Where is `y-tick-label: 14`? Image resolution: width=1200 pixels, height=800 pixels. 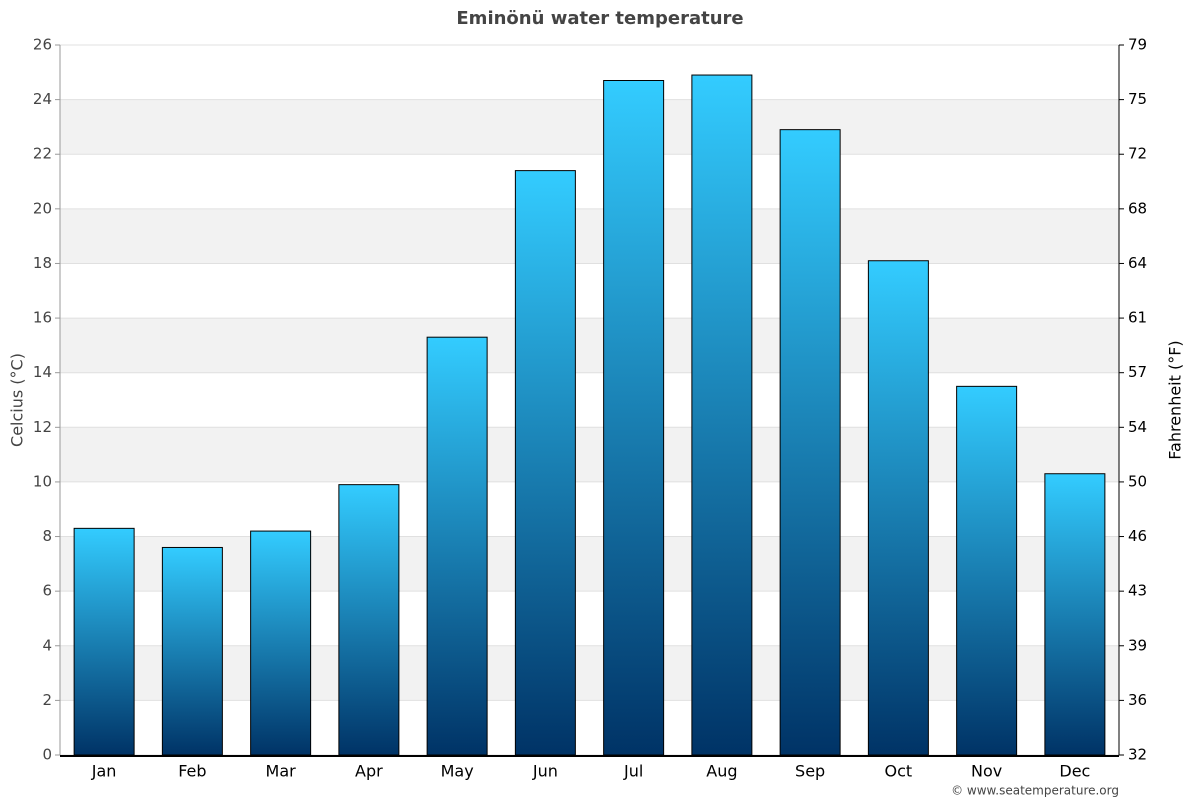 y-tick-label: 14 is located at coordinates (42, 372).